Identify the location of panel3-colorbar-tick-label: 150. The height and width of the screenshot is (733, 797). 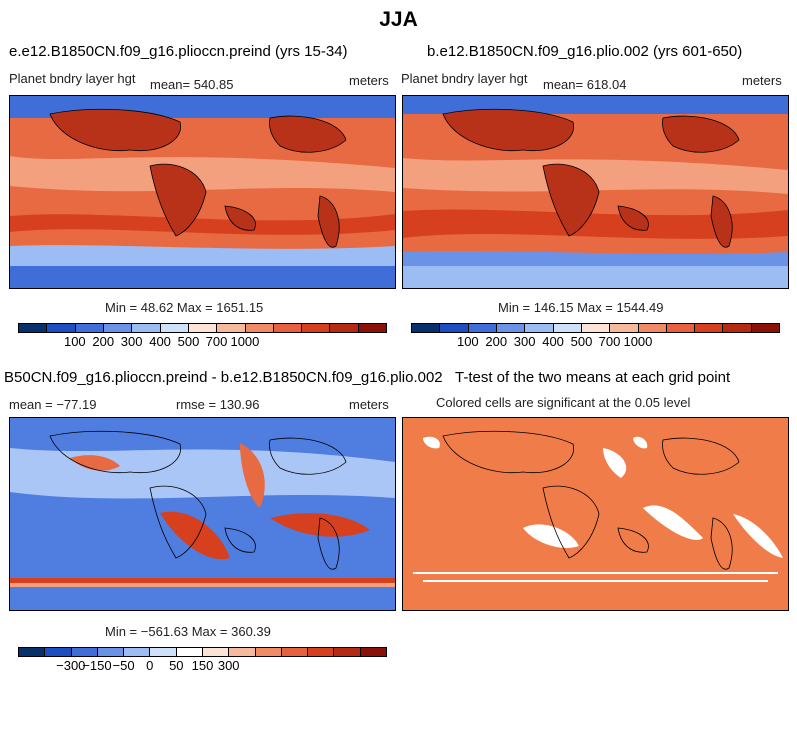
(202, 665).